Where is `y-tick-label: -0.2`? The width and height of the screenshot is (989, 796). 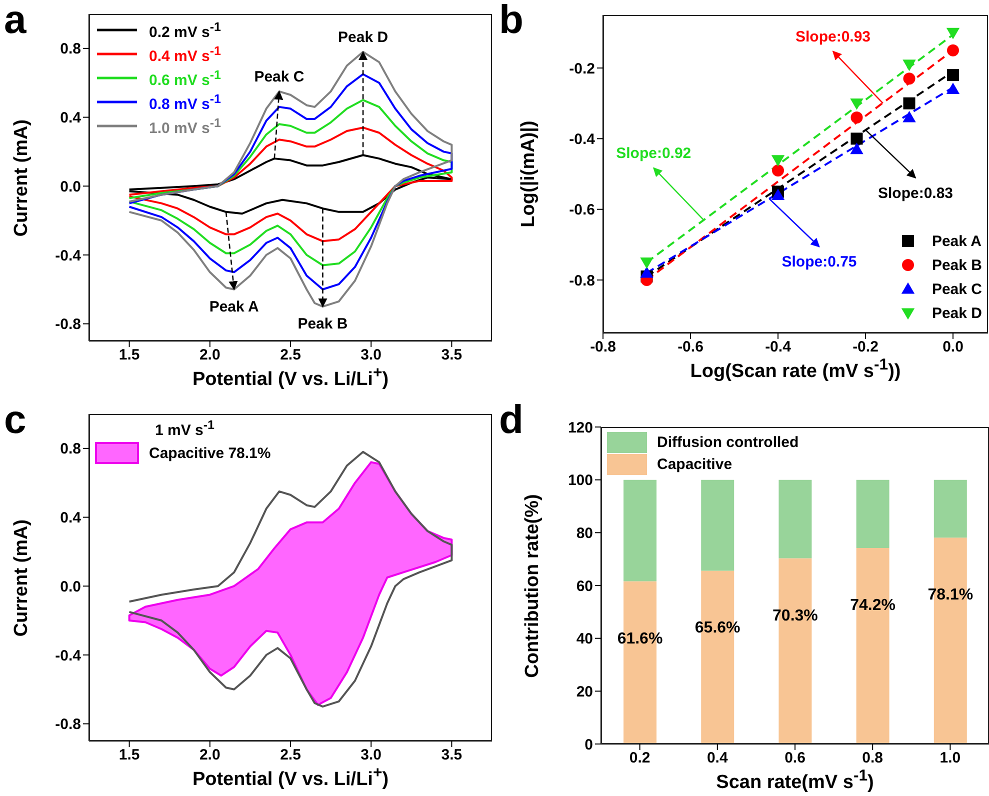
y-tick-label: -0.2 is located at coordinates (582, 69).